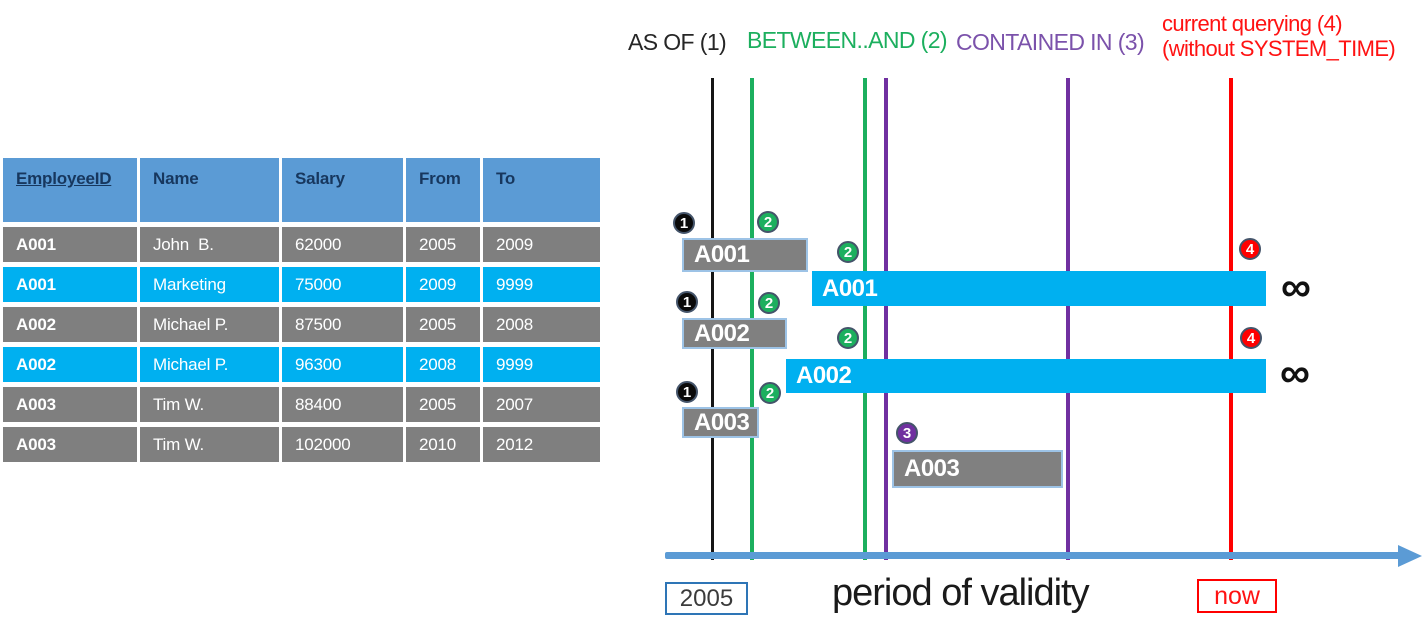 The width and height of the screenshot is (1428, 637). What do you see at coordinates (443, 444) in the screenshot?
I see `table-cell: 2010` at bounding box center [443, 444].